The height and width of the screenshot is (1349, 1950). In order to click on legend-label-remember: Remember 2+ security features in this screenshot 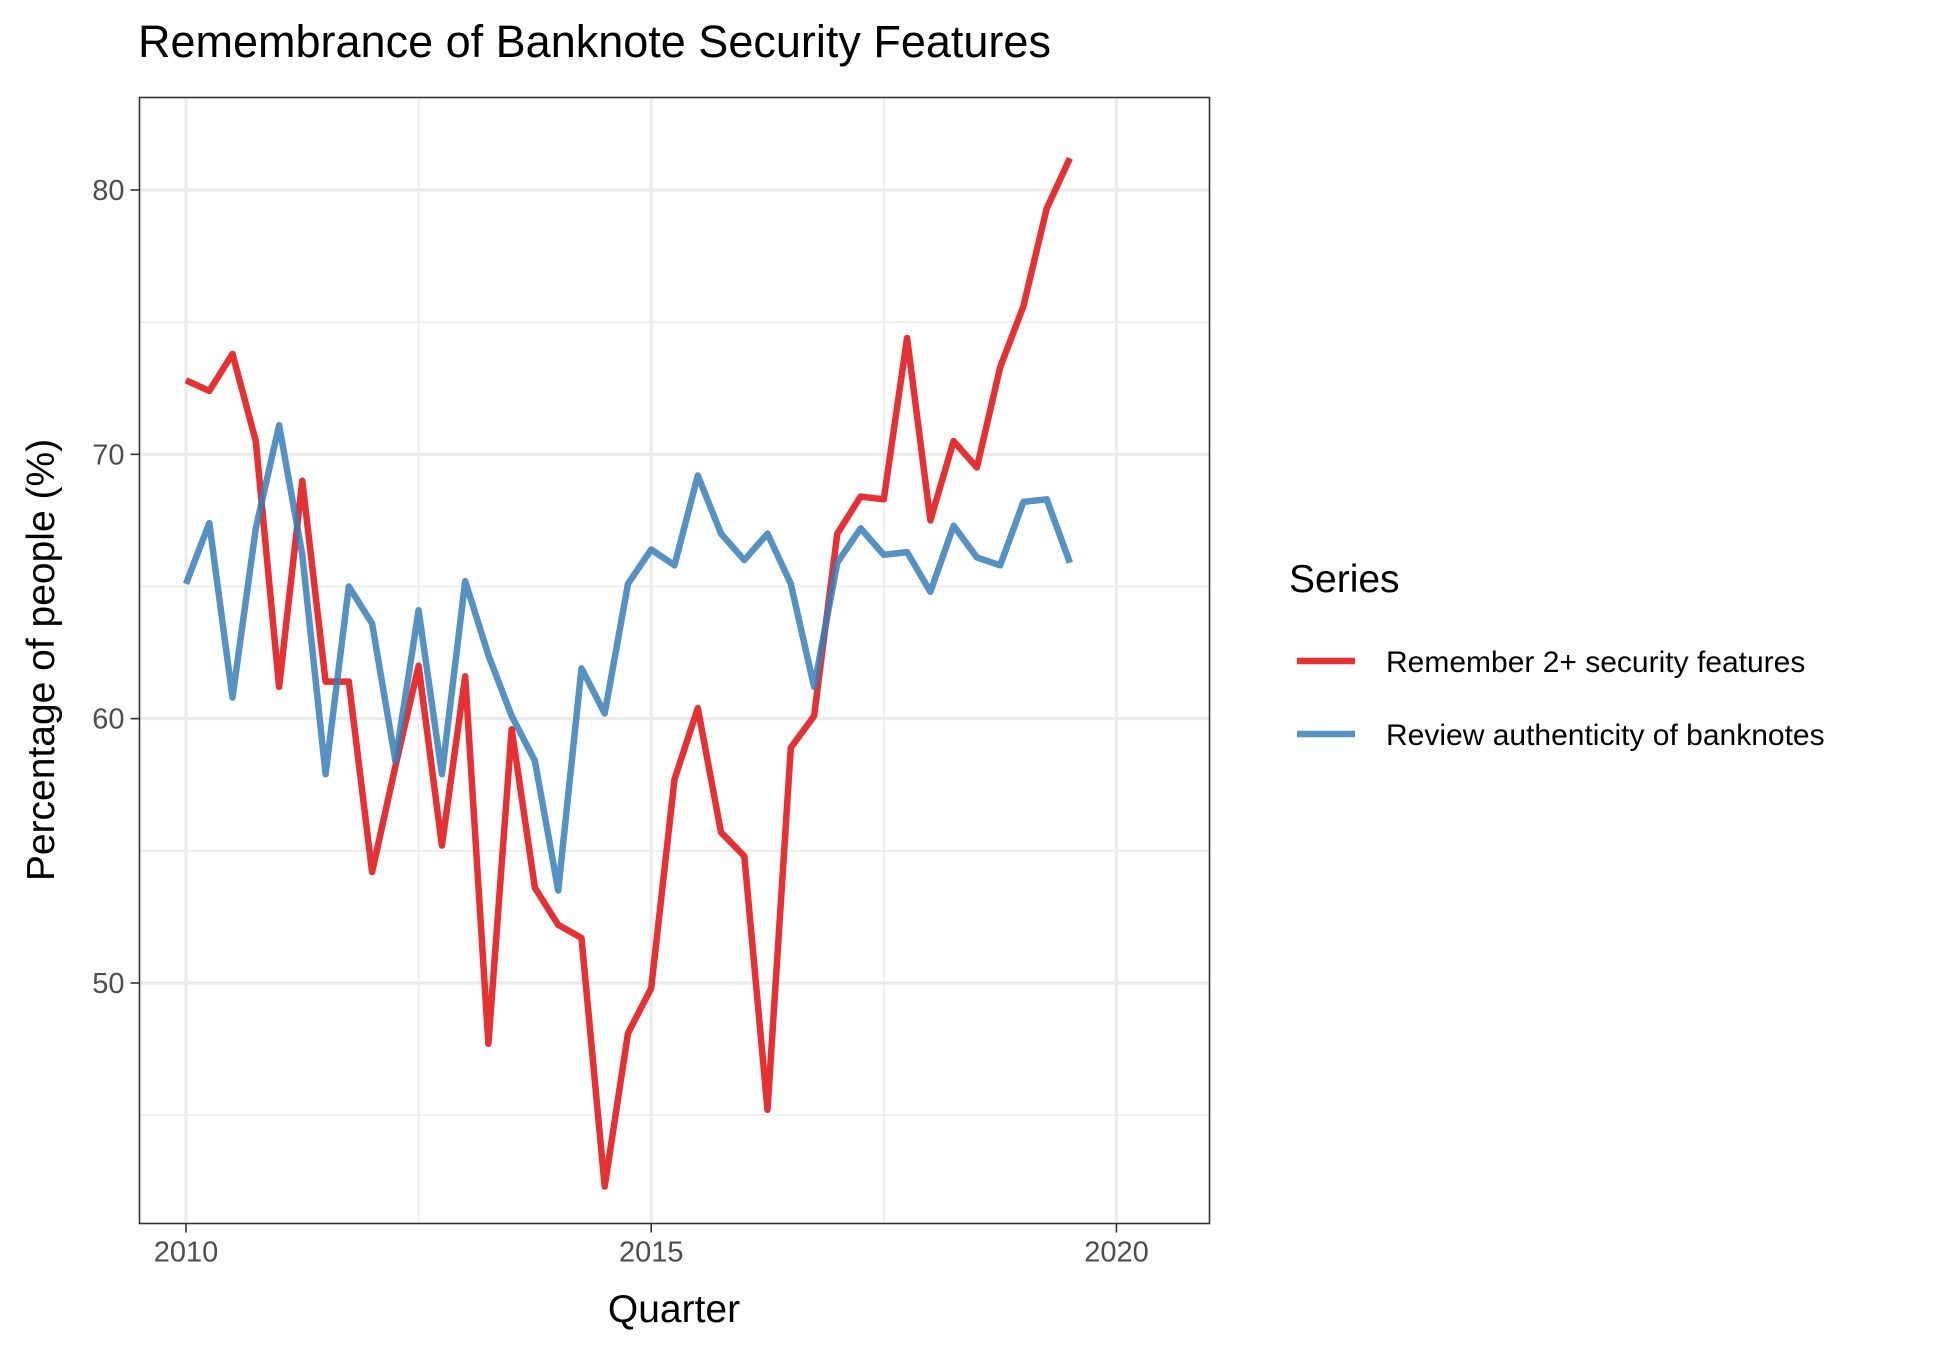, I will do `click(1595, 662)`.